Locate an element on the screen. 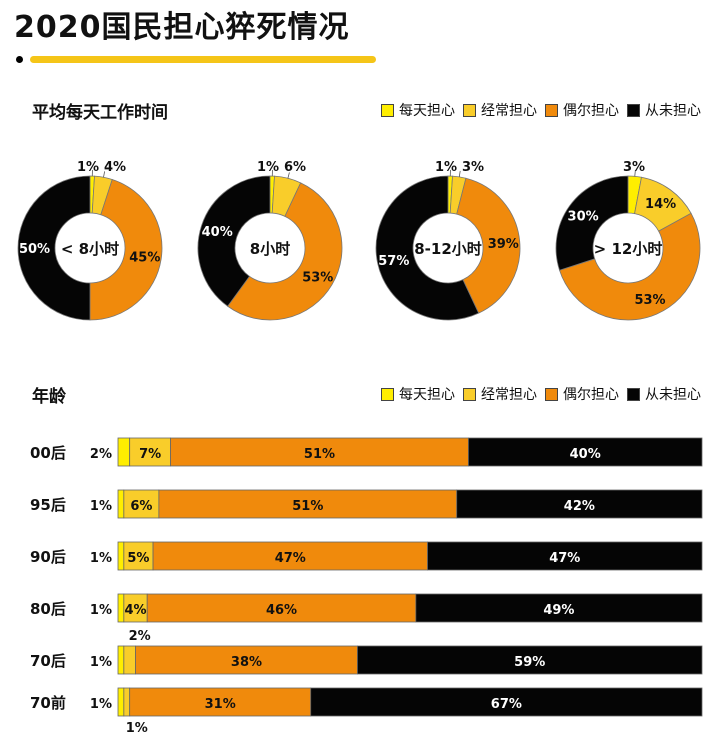 The height and width of the screenshot is (740, 711). bar-row: 95后 1% 6% 51% 42% is located at coordinates (366, 504).